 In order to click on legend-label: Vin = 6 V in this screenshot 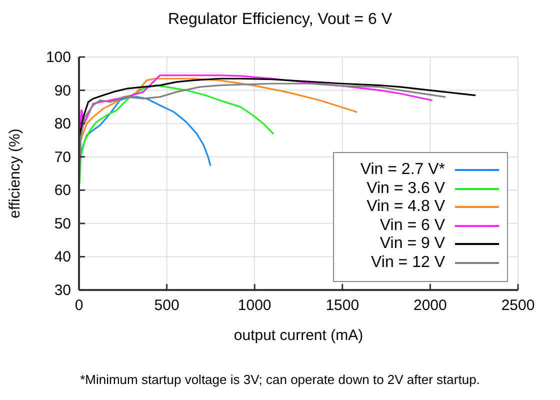, I will do `click(412, 225)`.